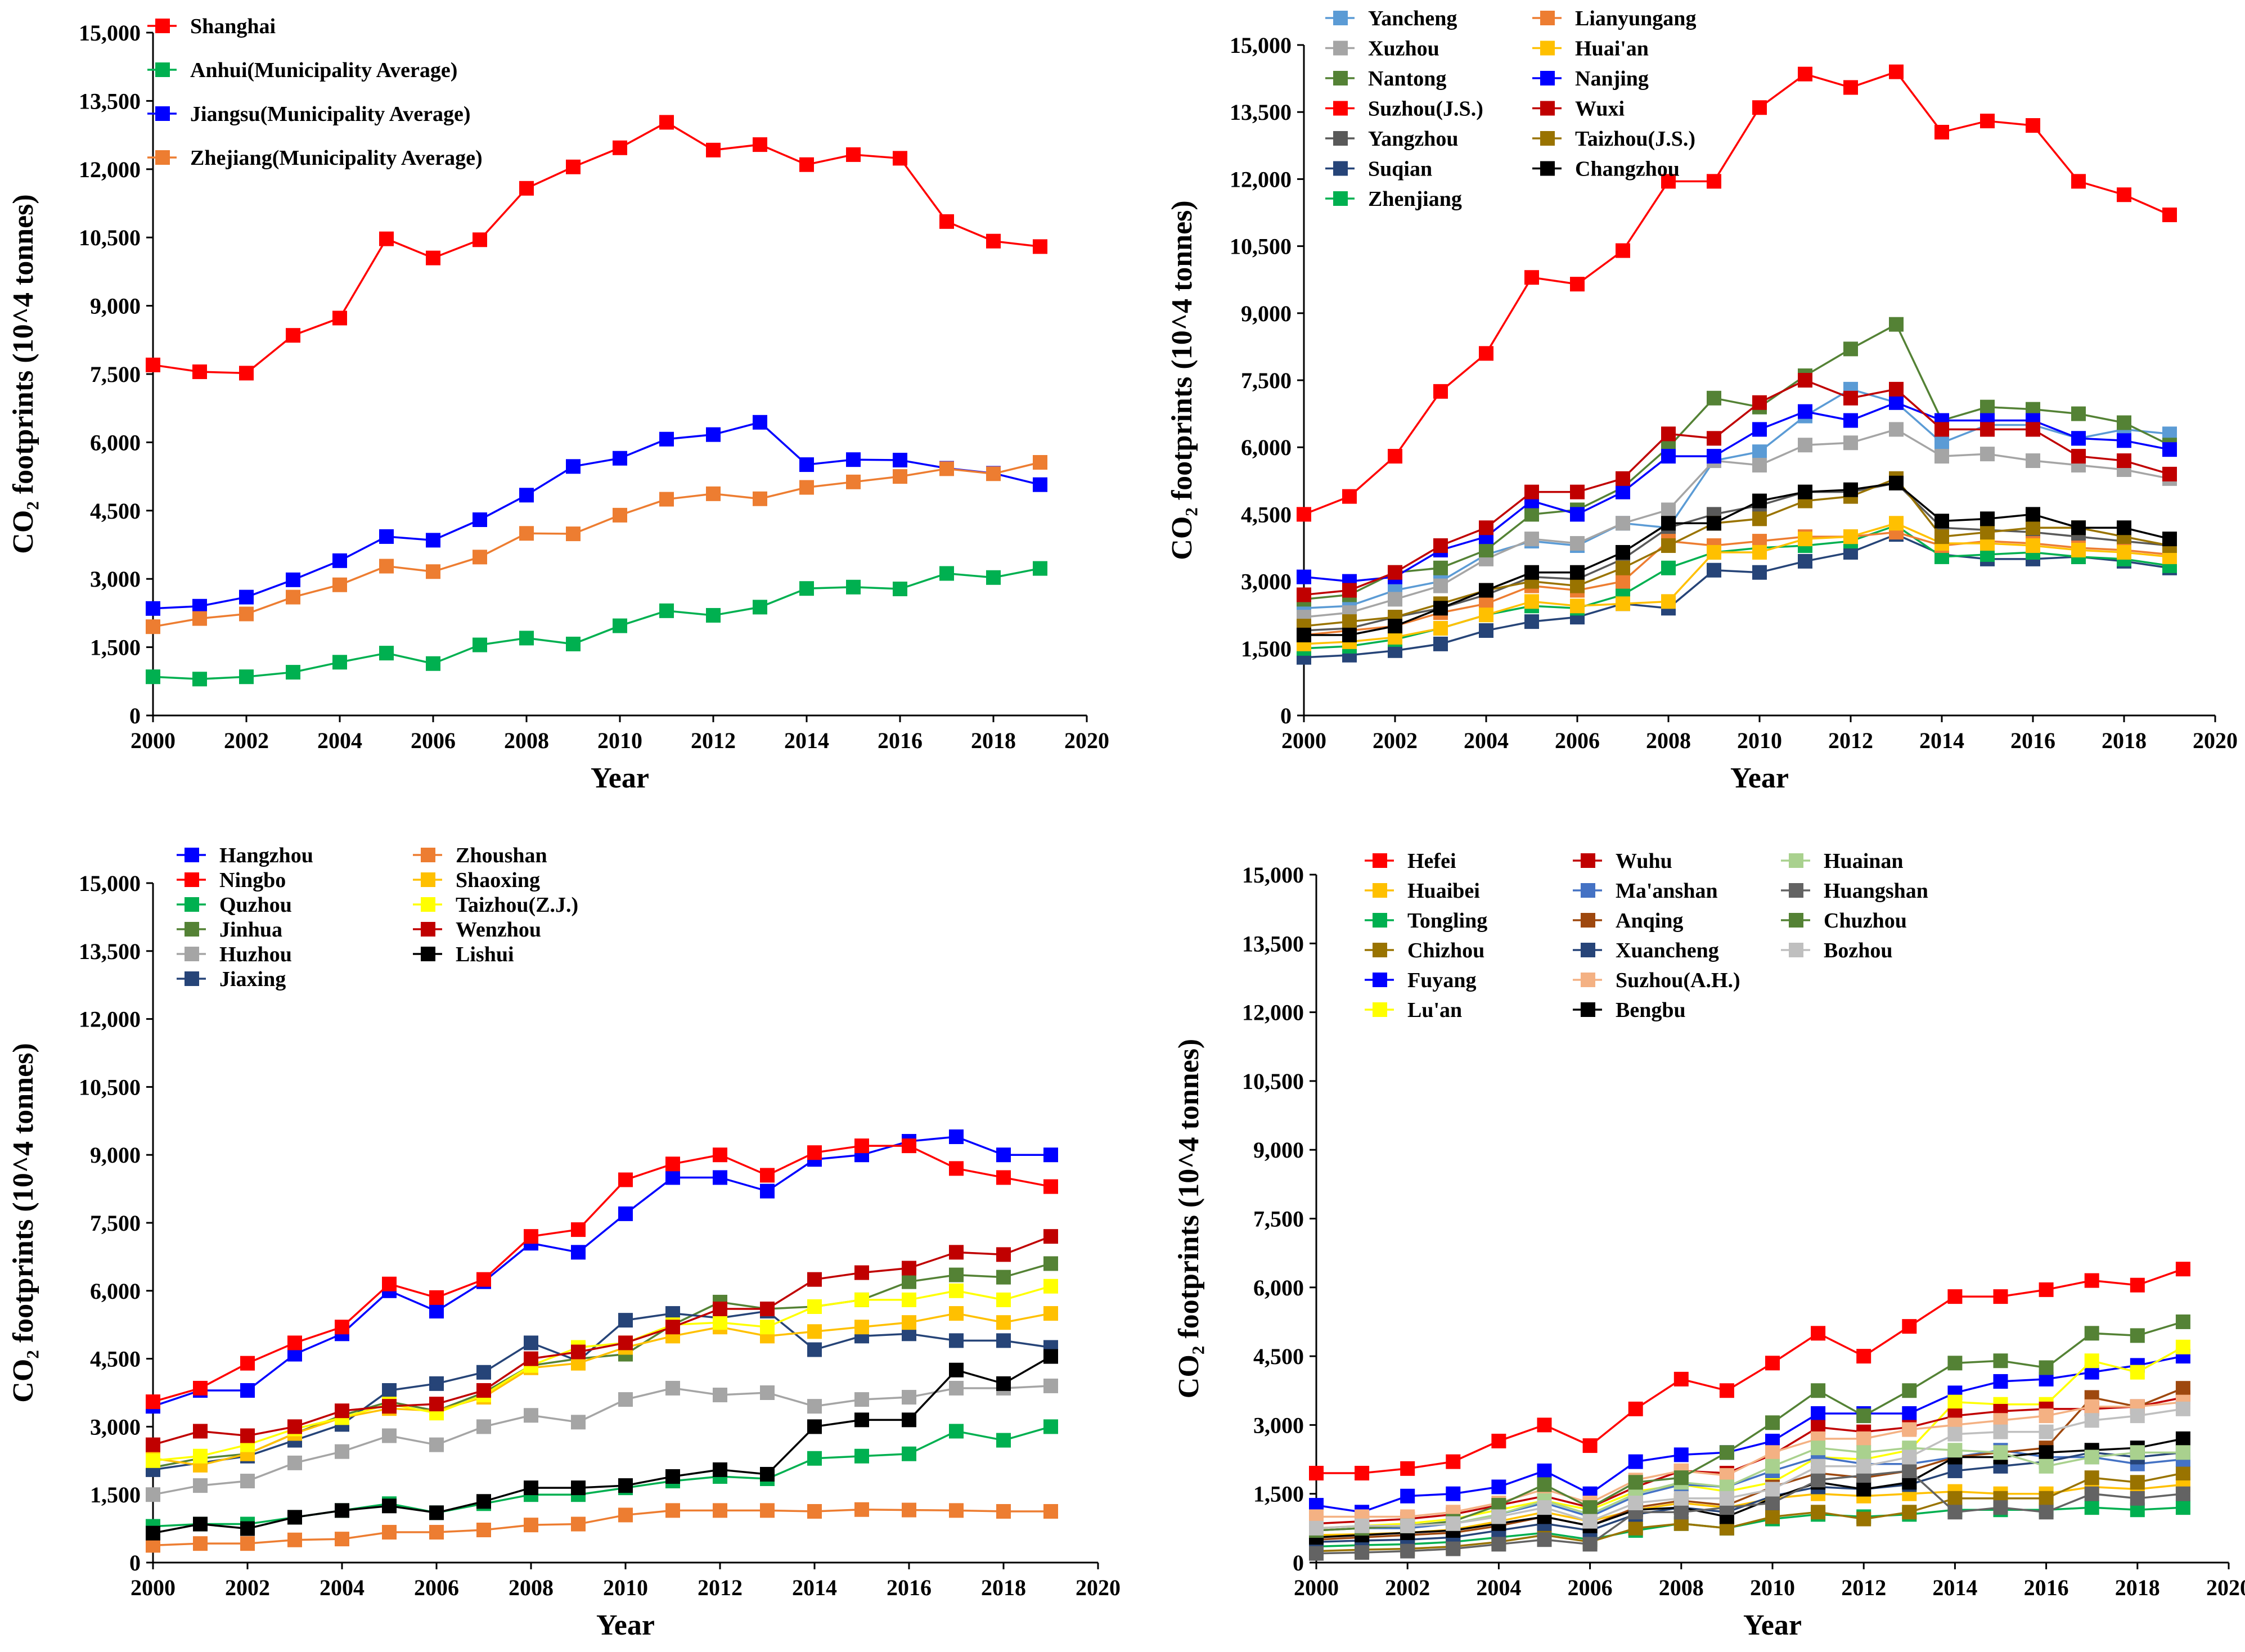 This screenshot has height=1652, width=2245. I want to click on legend-item-jiangsu-municipality-average: Jiangsu(Municipality Average), so click(309, 114).